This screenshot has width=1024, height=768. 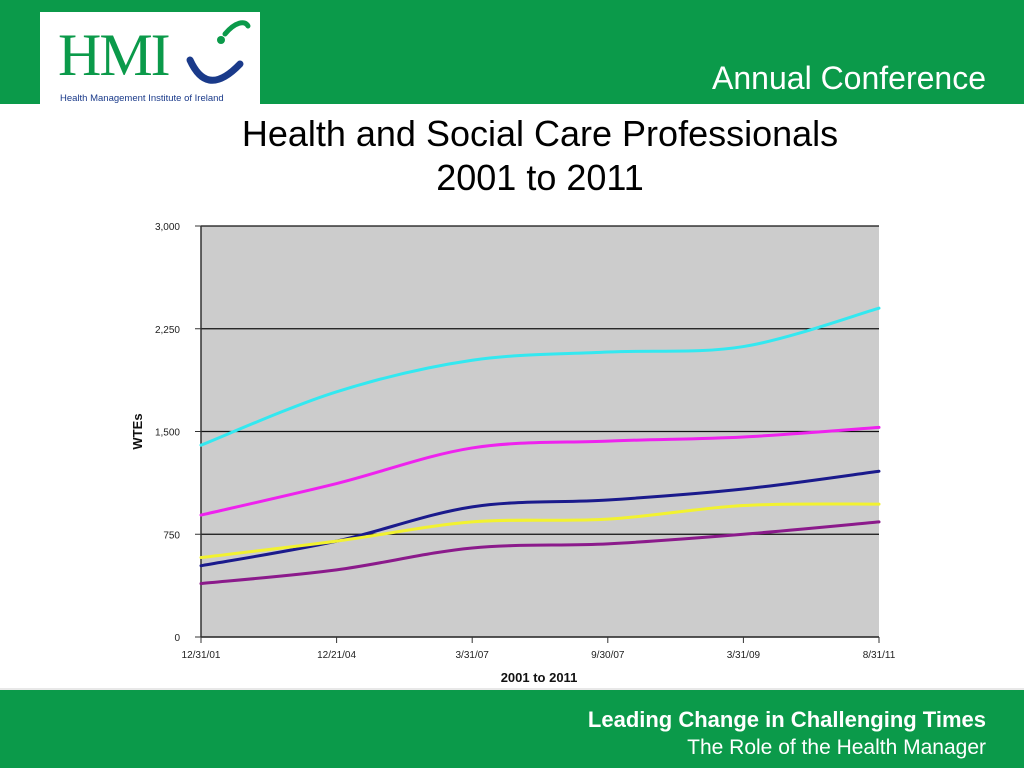 What do you see at coordinates (473, 655) in the screenshot?
I see `x-tick-label: 3/31/07` at bounding box center [473, 655].